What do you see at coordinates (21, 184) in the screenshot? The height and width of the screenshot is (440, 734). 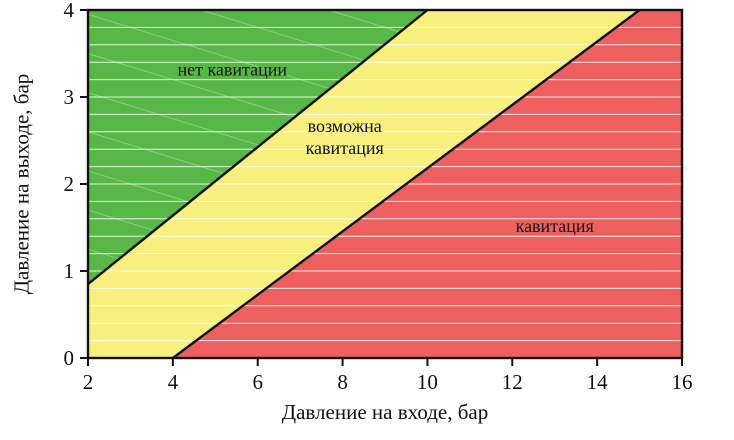 I see `y-axis-title: Давление на выходе, бар` at bounding box center [21, 184].